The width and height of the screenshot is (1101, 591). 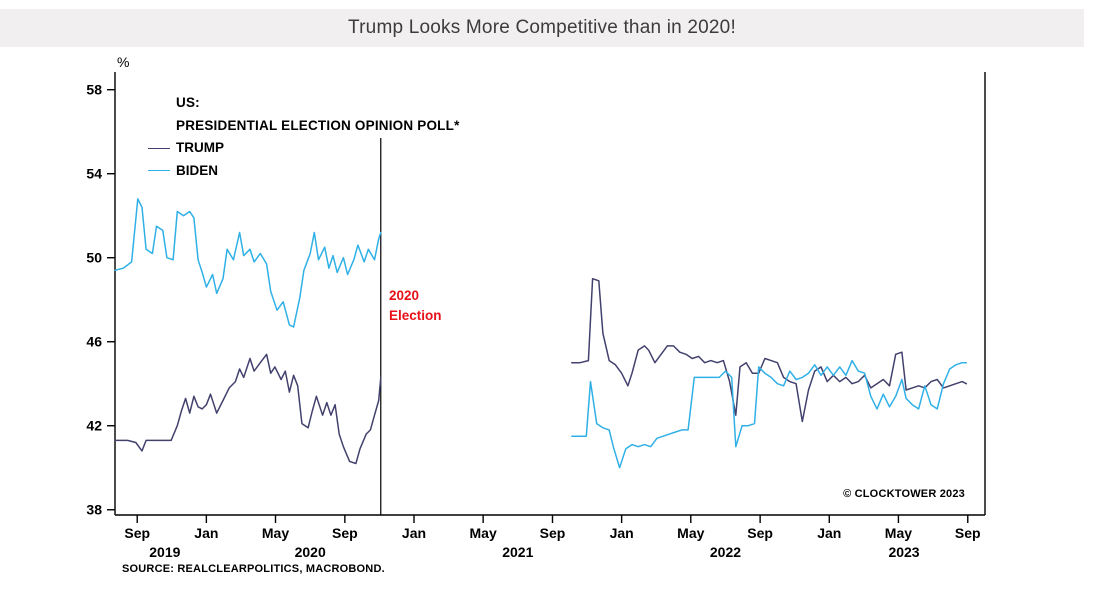 I want to click on biden-line-swatch, so click(x=159, y=171).